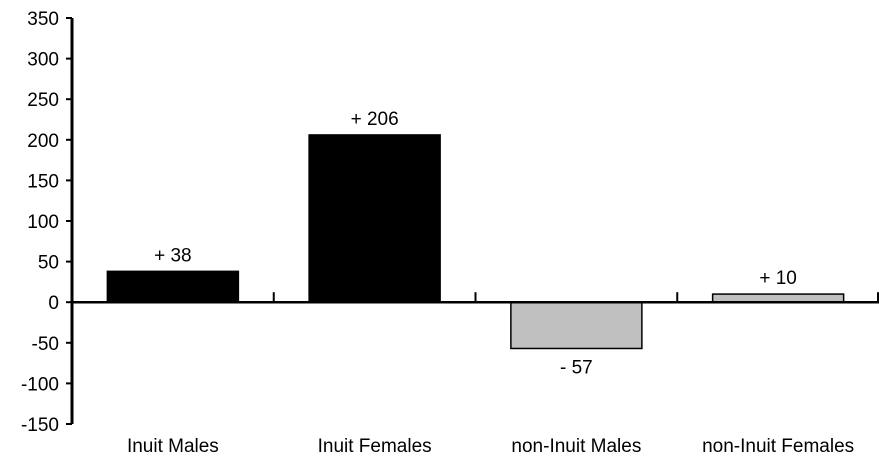  Describe the element at coordinates (173, 286) in the screenshot. I see `bar-inuit-males` at that location.